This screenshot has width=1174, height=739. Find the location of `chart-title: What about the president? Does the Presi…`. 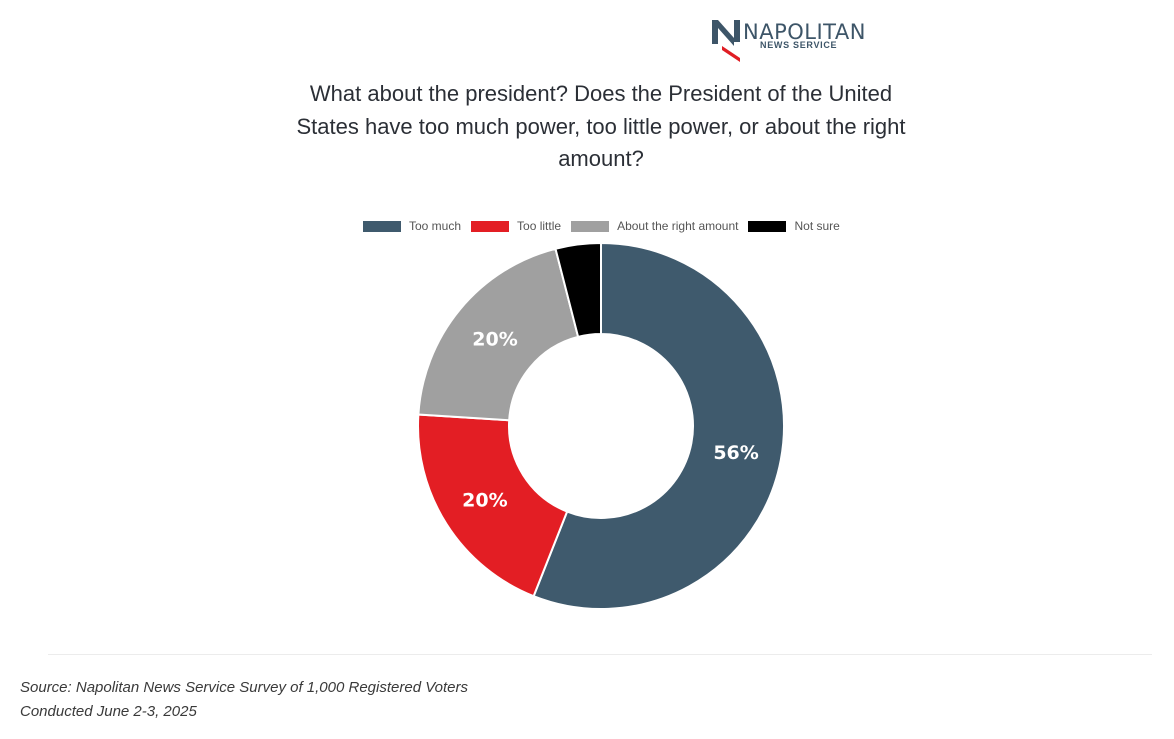

chart-title: What about the president? Does the Presi… is located at coordinates (601, 126).